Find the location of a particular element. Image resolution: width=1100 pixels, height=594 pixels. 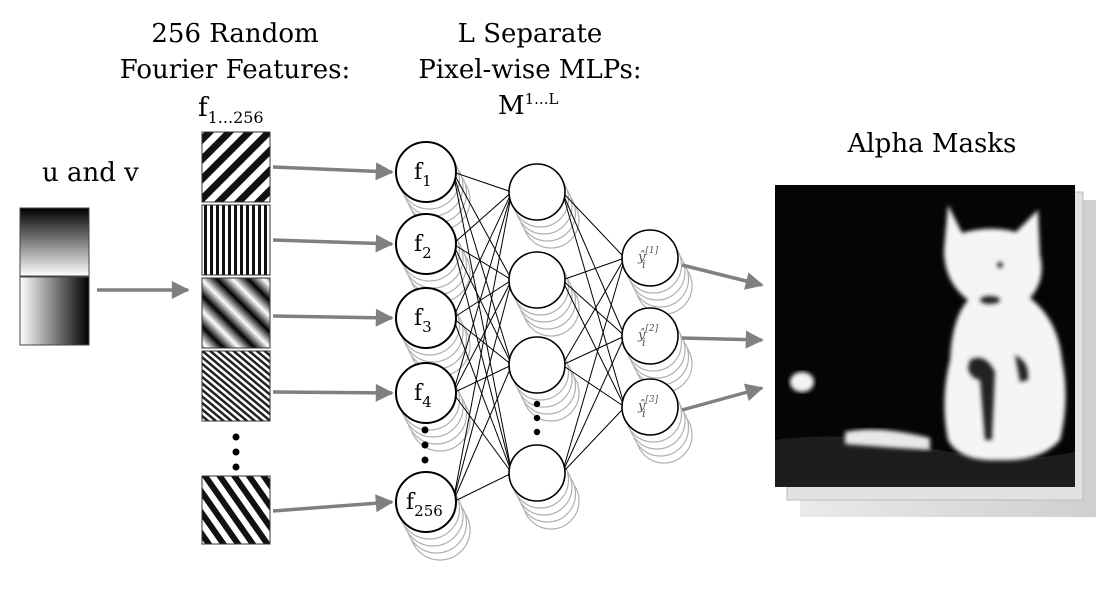

input-node-f256: f256 is located at coordinates (426, 502).